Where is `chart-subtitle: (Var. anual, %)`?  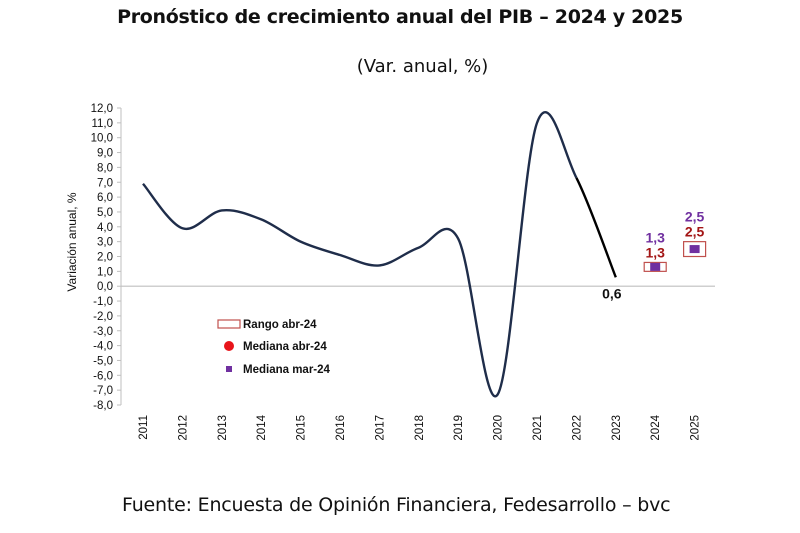 chart-subtitle: (Var. anual, %) is located at coordinates (422, 66).